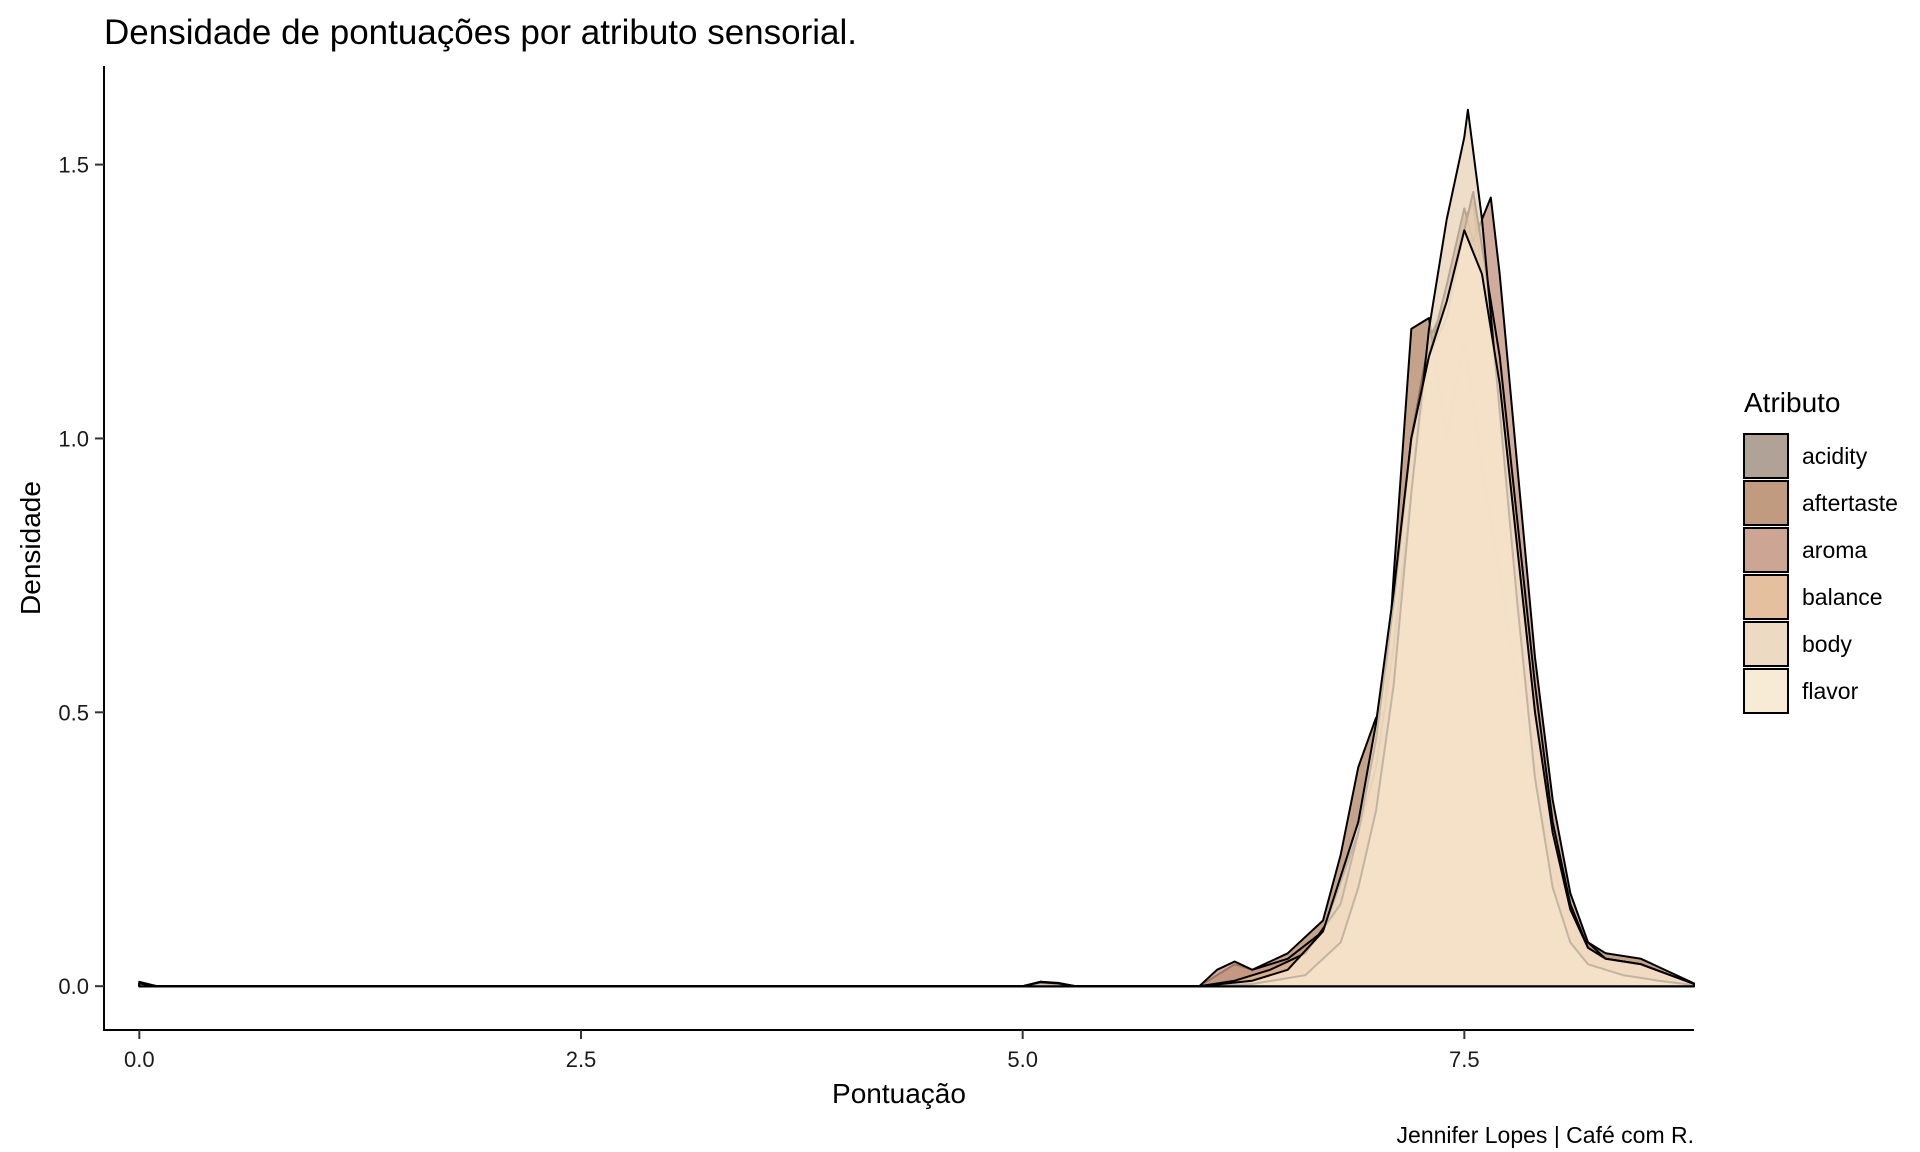 The width and height of the screenshot is (1920, 1152). What do you see at coordinates (1766, 644) in the screenshot?
I see `legend-key-body` at bounding box center [1766, 644].